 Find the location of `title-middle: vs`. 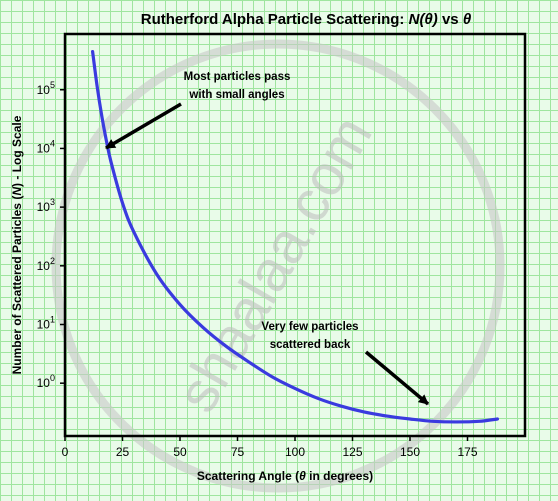

title-middle: vs is located at coordinates (450, 19).